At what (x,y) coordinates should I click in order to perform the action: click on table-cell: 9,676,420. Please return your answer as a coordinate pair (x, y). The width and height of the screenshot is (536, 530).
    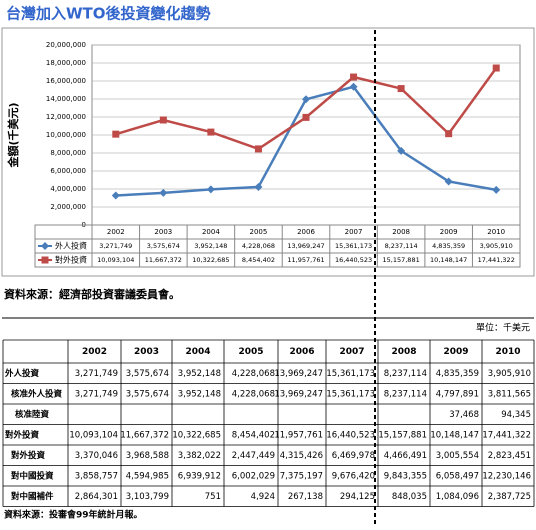
    Looking at the image, I should click on (353, 476).